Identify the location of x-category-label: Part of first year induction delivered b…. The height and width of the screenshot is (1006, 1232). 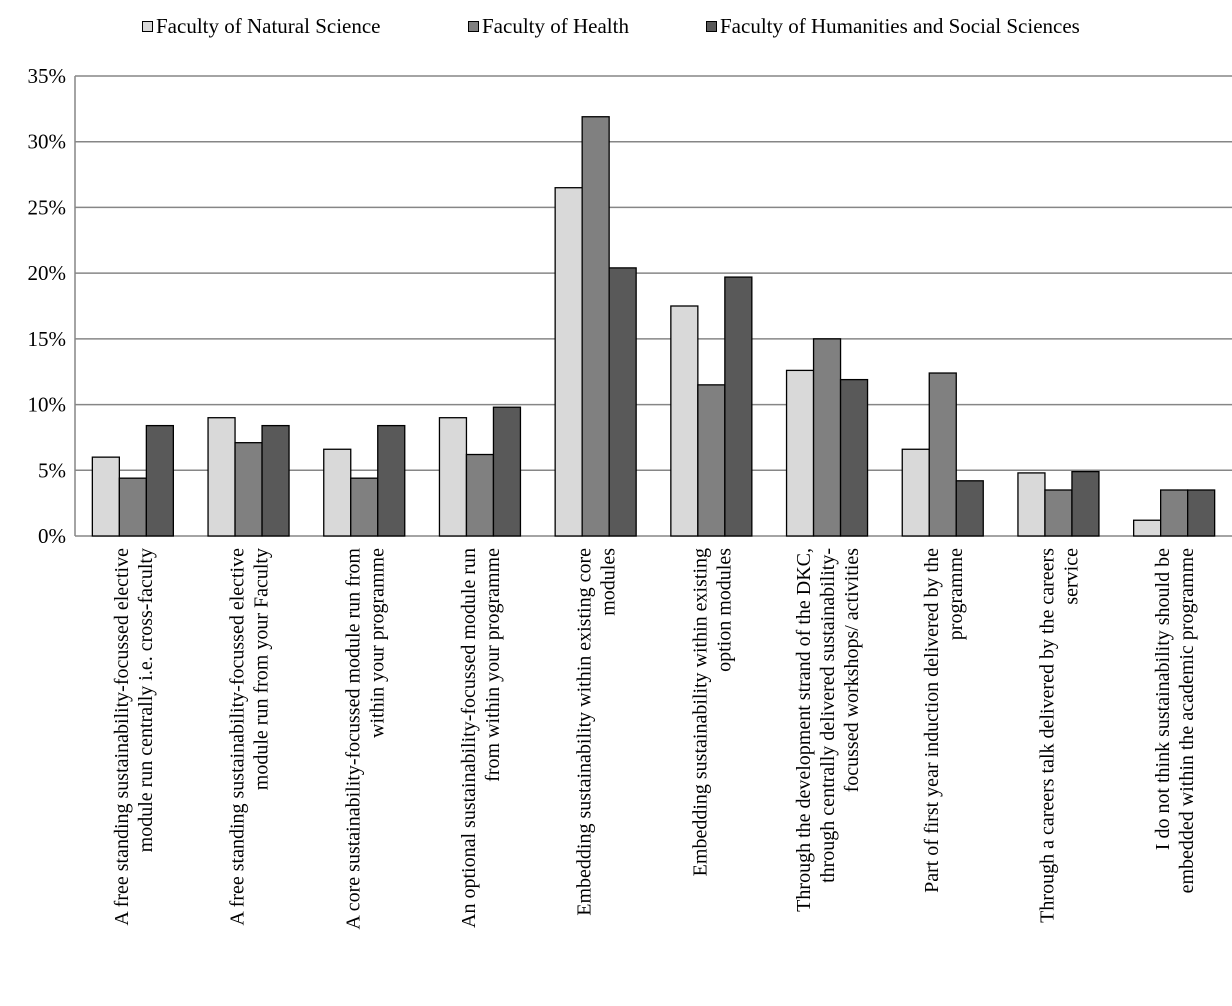
(944, 720).